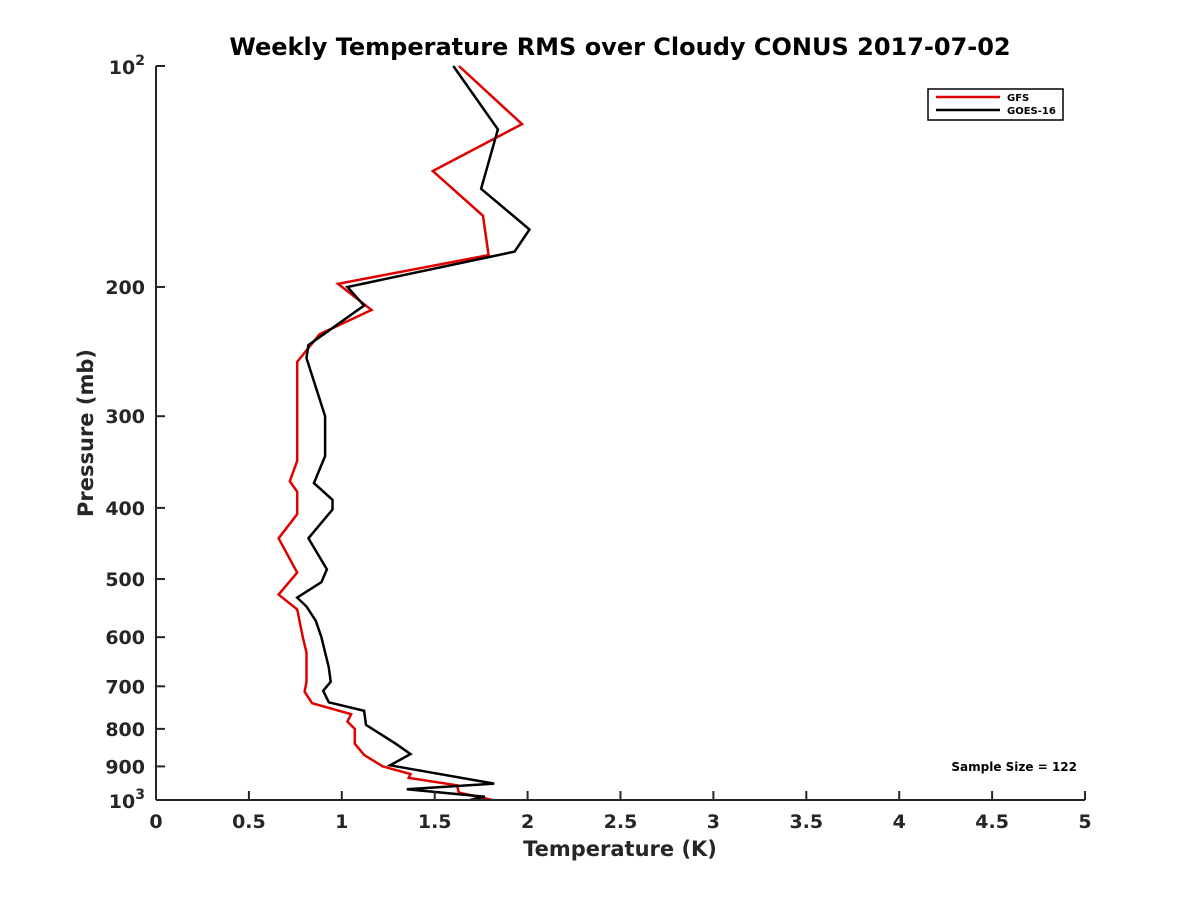 The image size is (1200, 900). Describe the element at coordinates (1031, 111) in the screenshot. I see `legend-label-goes-16: GOES-16` at that location.